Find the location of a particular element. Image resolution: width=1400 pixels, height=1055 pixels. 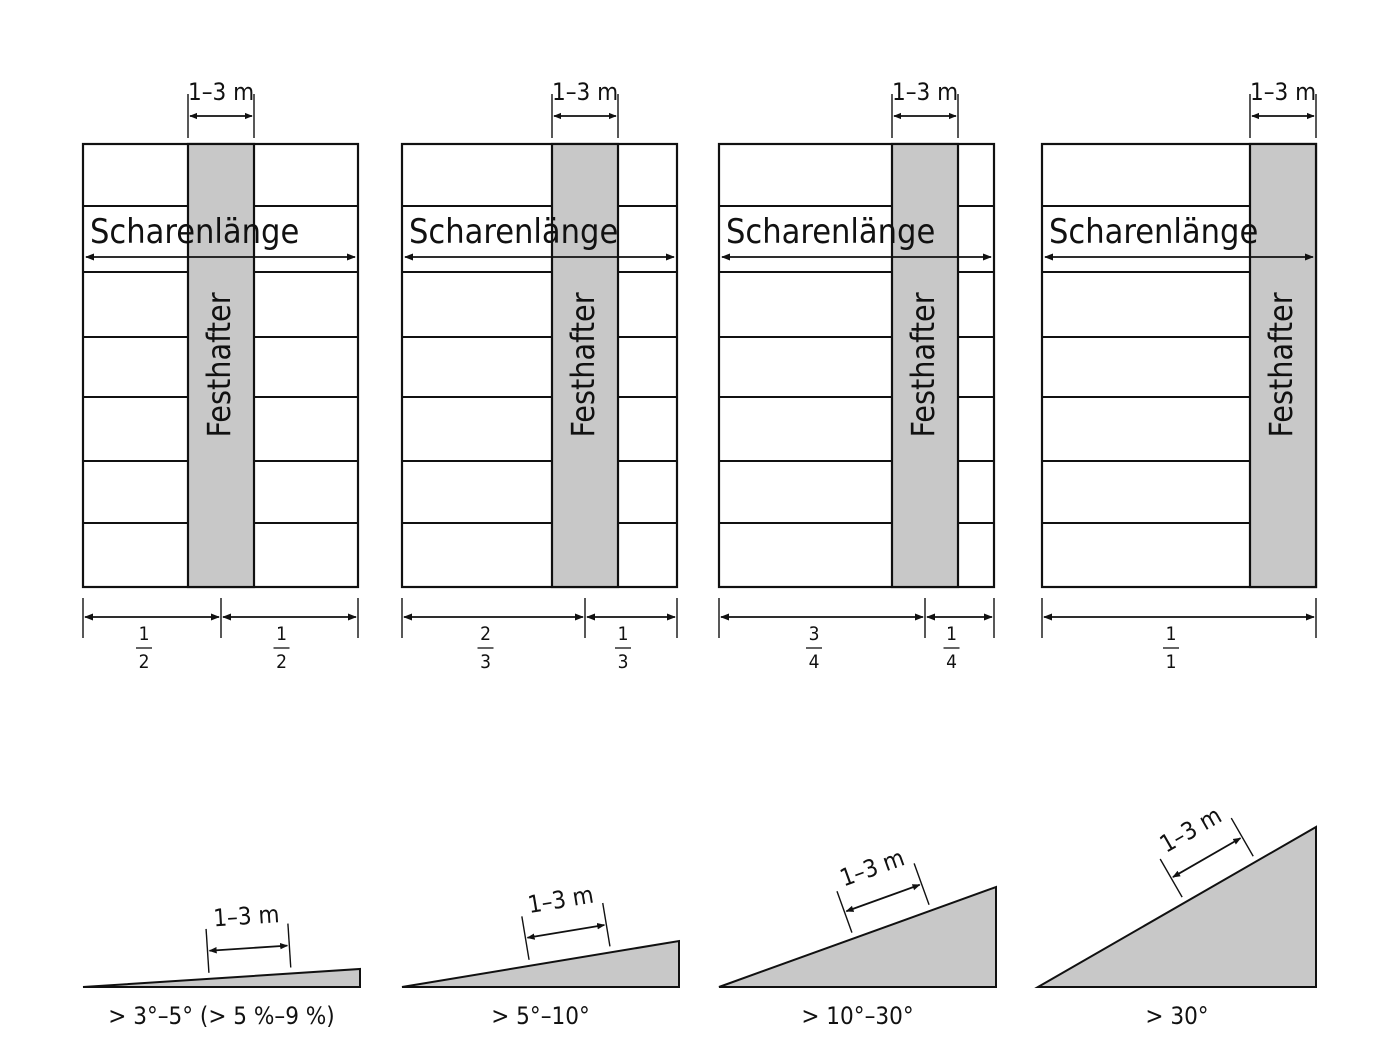

fraction-denominator: 1 is located at coordinates (1171, 662).